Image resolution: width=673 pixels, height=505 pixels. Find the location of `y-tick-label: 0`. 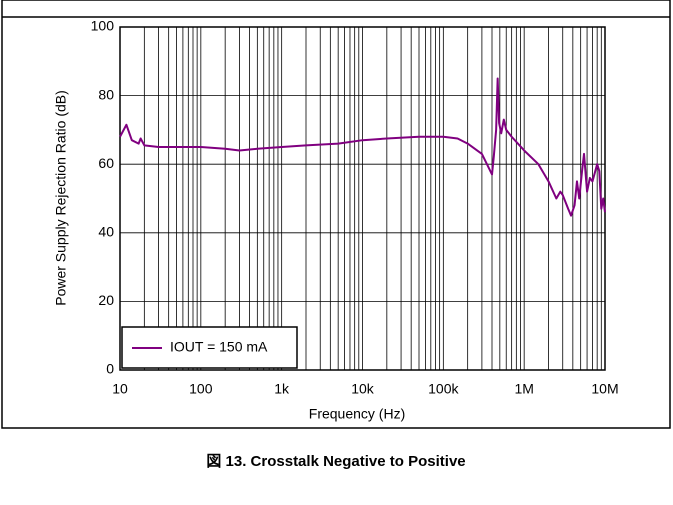

y-tick-label: 0 is located at coordinates (110, 369).